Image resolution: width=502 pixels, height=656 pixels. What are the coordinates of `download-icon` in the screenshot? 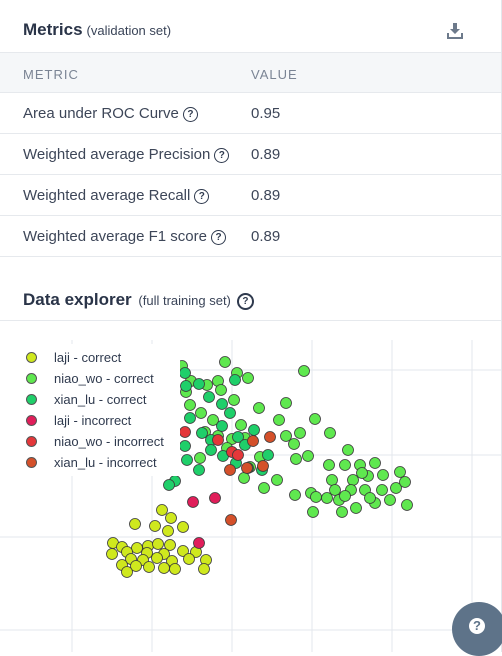 It's located at (455, 31).